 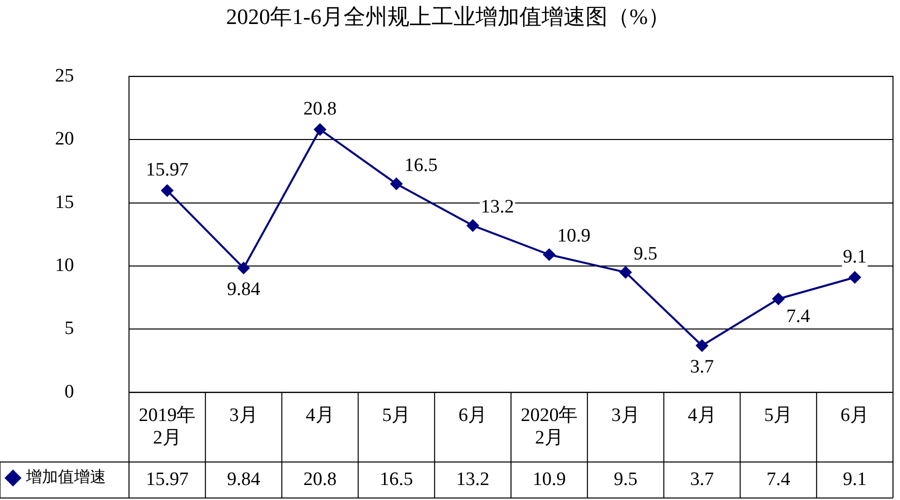 What do you see at coordinates (473, 479) in the screenshot?
I see `data-label: 13.2` at bounding box center [473, 479].